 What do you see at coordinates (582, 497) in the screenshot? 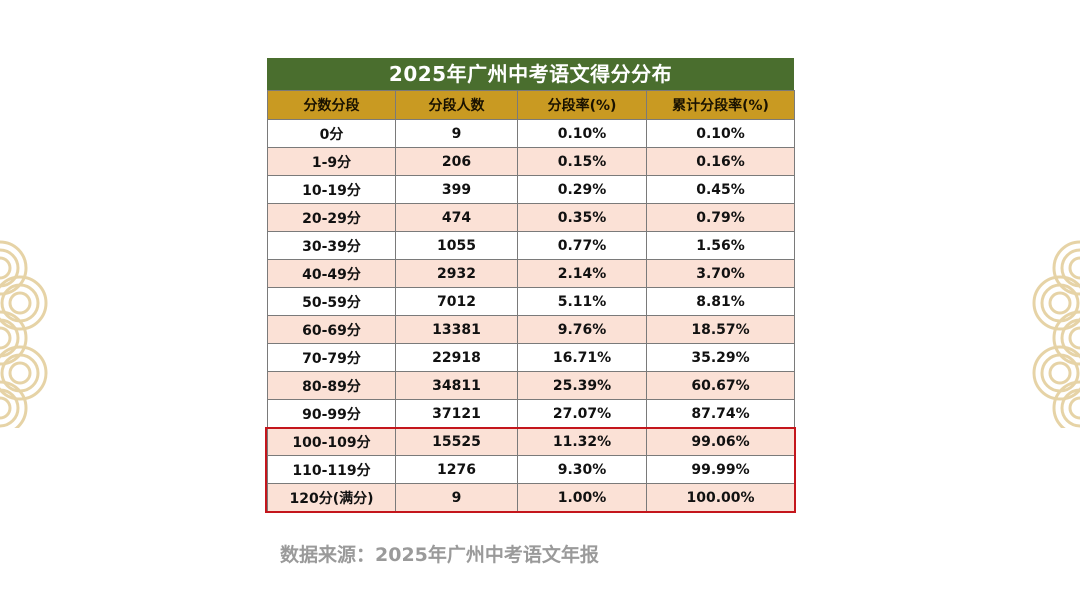
I see `cell-rate: 1.00%` at bounding box center [582, 497].